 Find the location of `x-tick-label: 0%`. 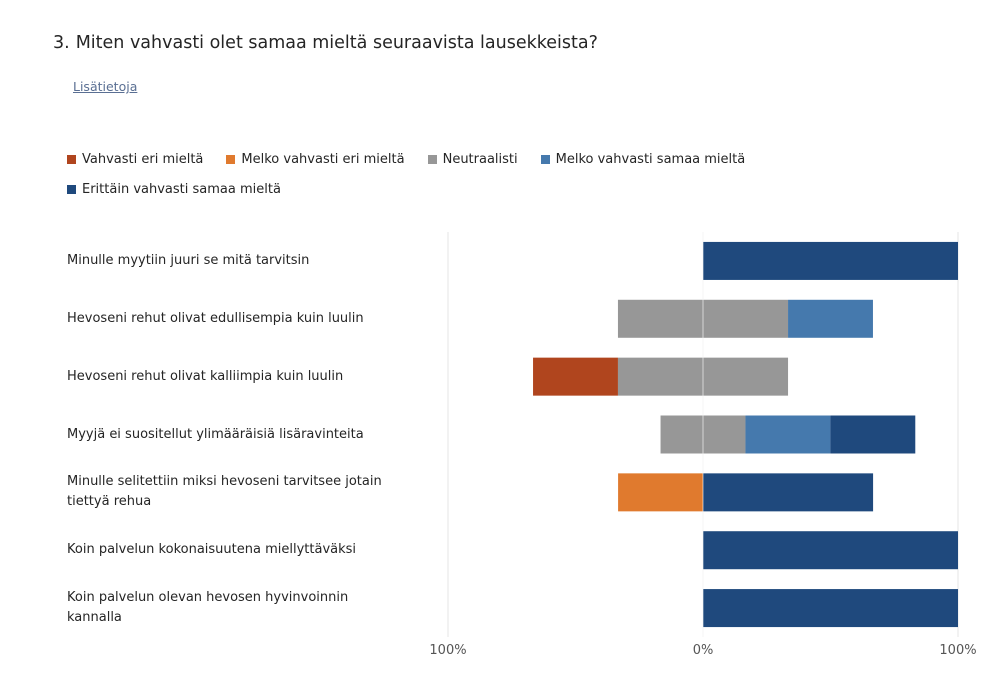

x-tick-label: 0% is located at coordinates (703, 650).